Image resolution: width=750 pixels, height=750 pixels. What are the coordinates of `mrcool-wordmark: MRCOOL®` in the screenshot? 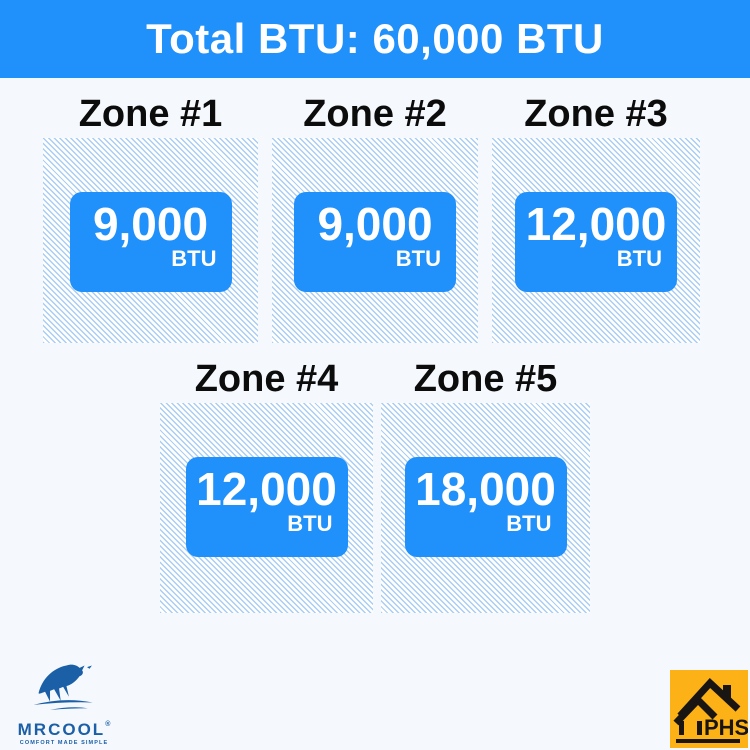 It's located at (64, 729).